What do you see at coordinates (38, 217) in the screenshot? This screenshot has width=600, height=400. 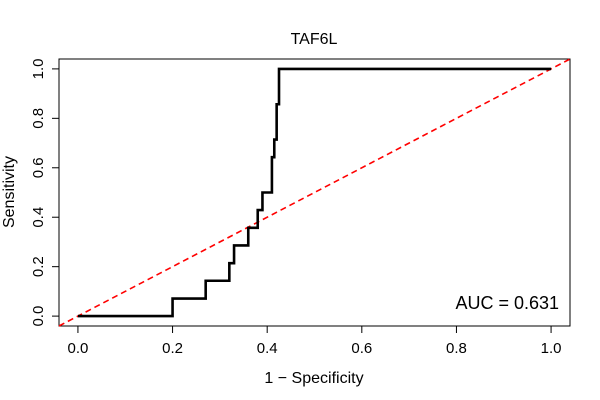 I see `y-tick-label: 0.4` at bounding box center [38, 217].